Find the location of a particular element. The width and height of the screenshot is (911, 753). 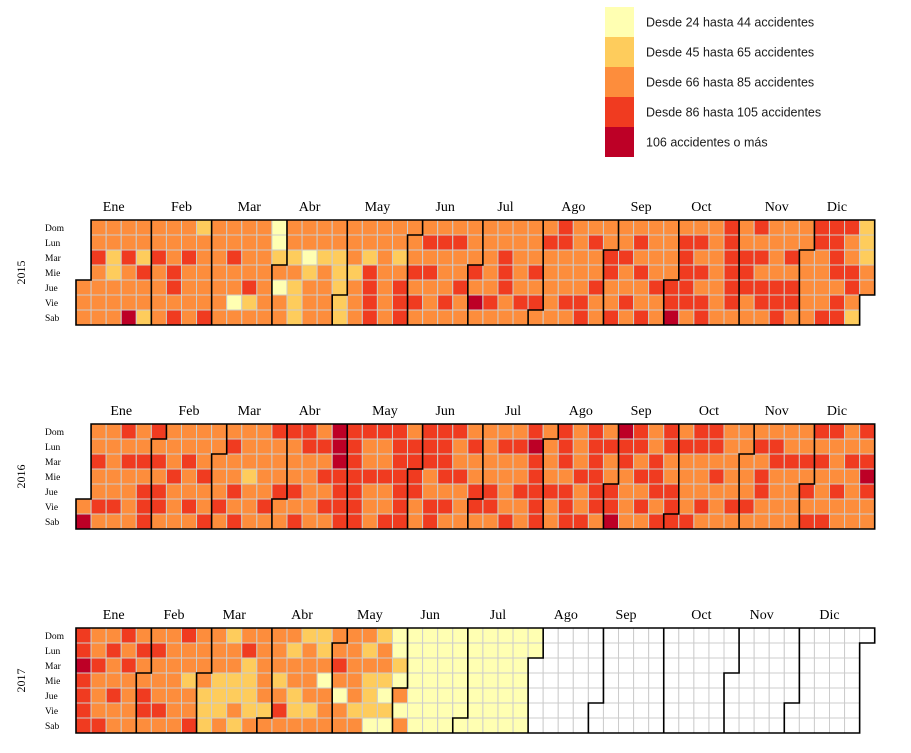

month-label: Sep is located at coordinates (641, 207).